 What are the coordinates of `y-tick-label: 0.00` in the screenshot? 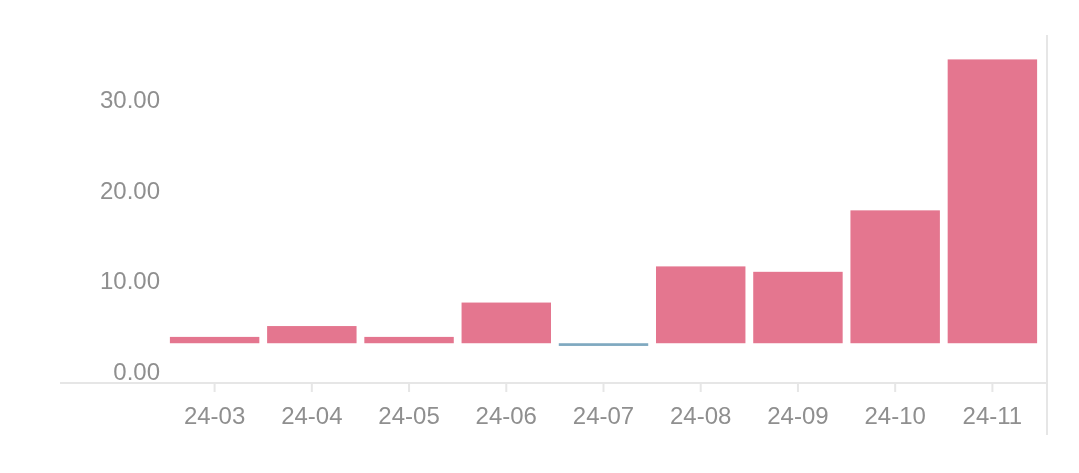 It's located at (136, 371).